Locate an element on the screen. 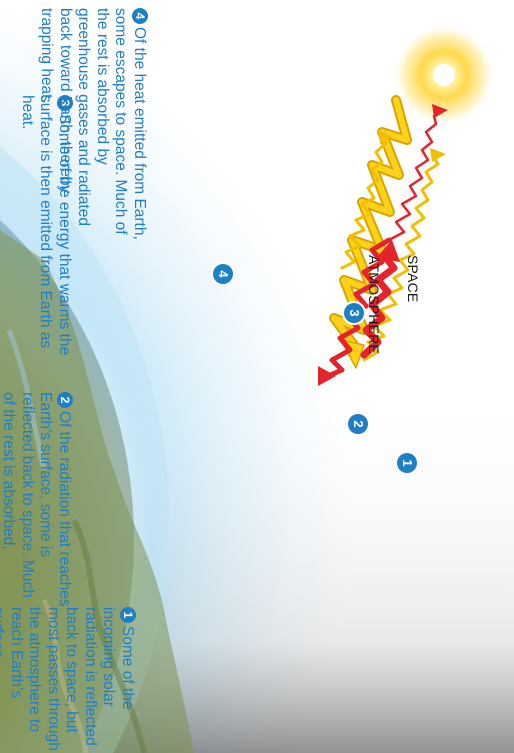  reflected-surface-arrowhead is located at coordinates (438, 155).